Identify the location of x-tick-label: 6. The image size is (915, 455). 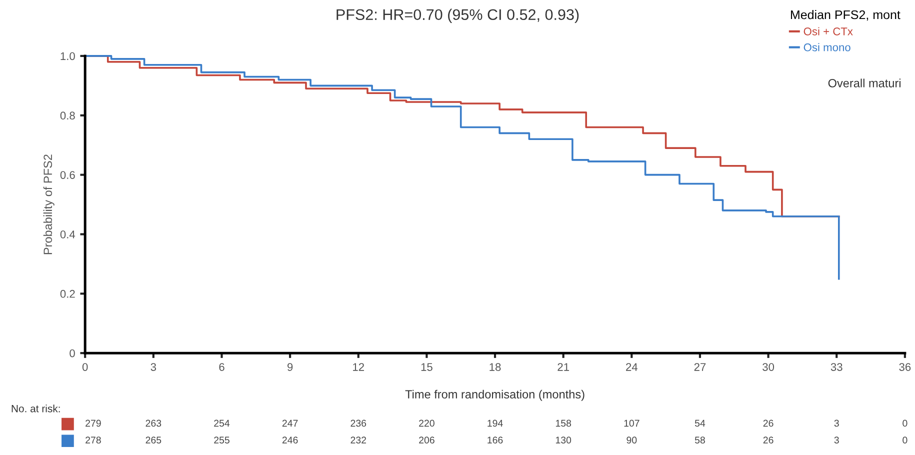
(221, 367).